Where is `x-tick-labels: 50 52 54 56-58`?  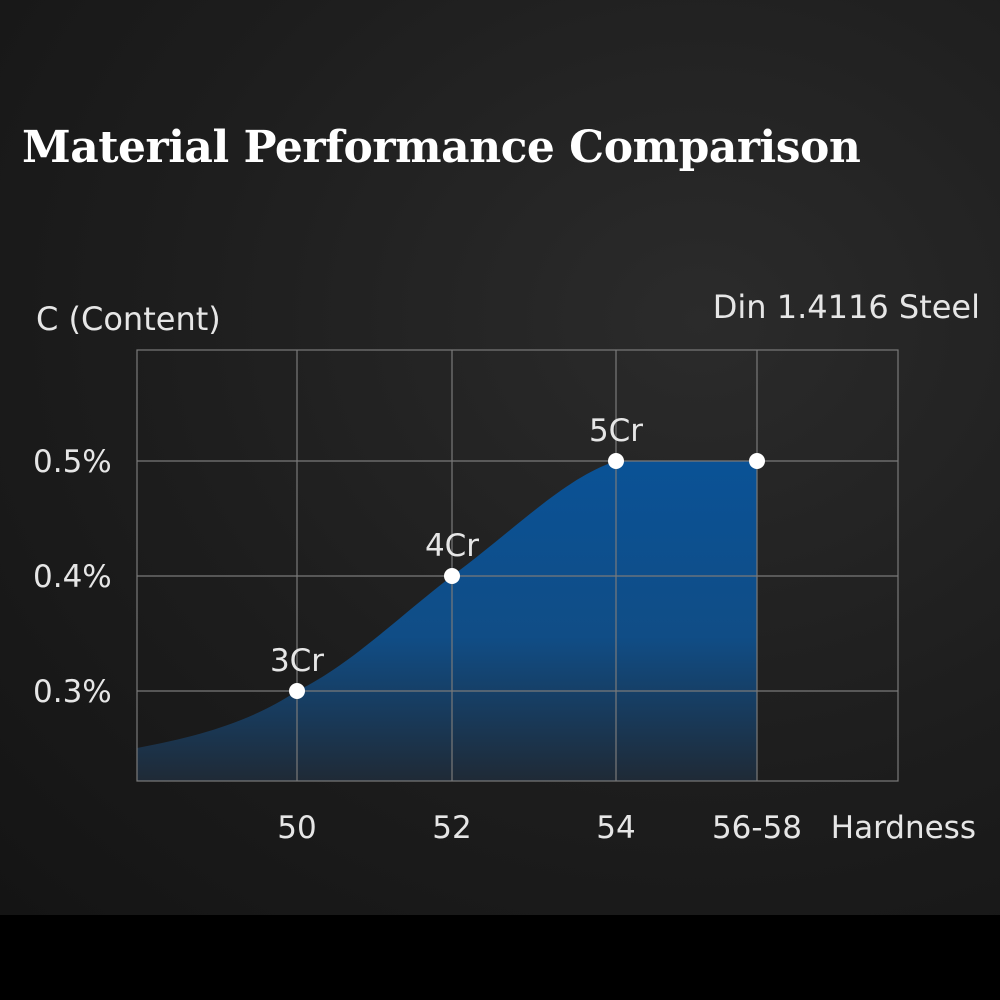 x-tick-labels: 50 52 54 56-58 is located at coordinates (539, 828).